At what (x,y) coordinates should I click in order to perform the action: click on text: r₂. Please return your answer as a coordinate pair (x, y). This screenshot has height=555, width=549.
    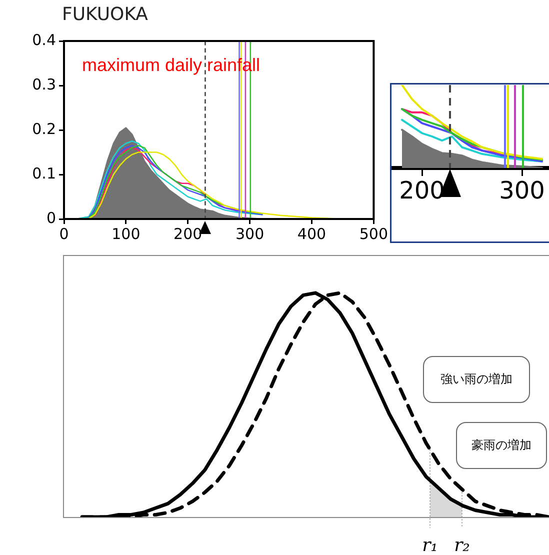
    Looking at the image, I should click on (462, 545).